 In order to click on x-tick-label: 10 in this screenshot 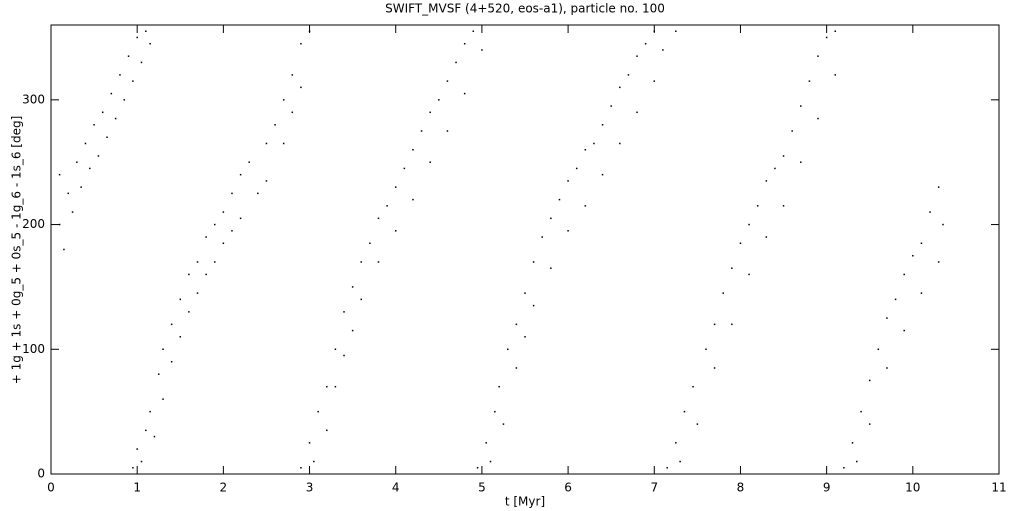, I will do `click(912, 488)`.